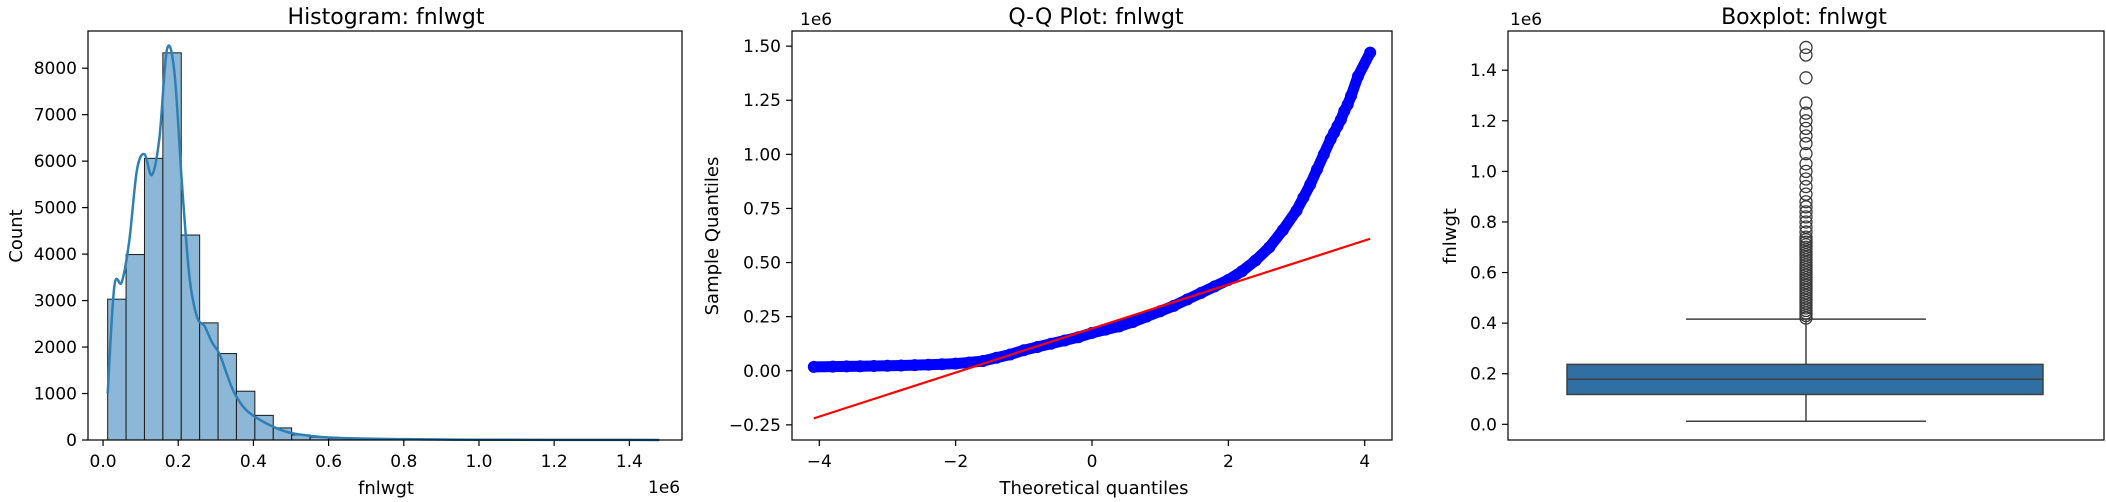  I want to click on y-tick-label: 0.4, so click(1483, 324).